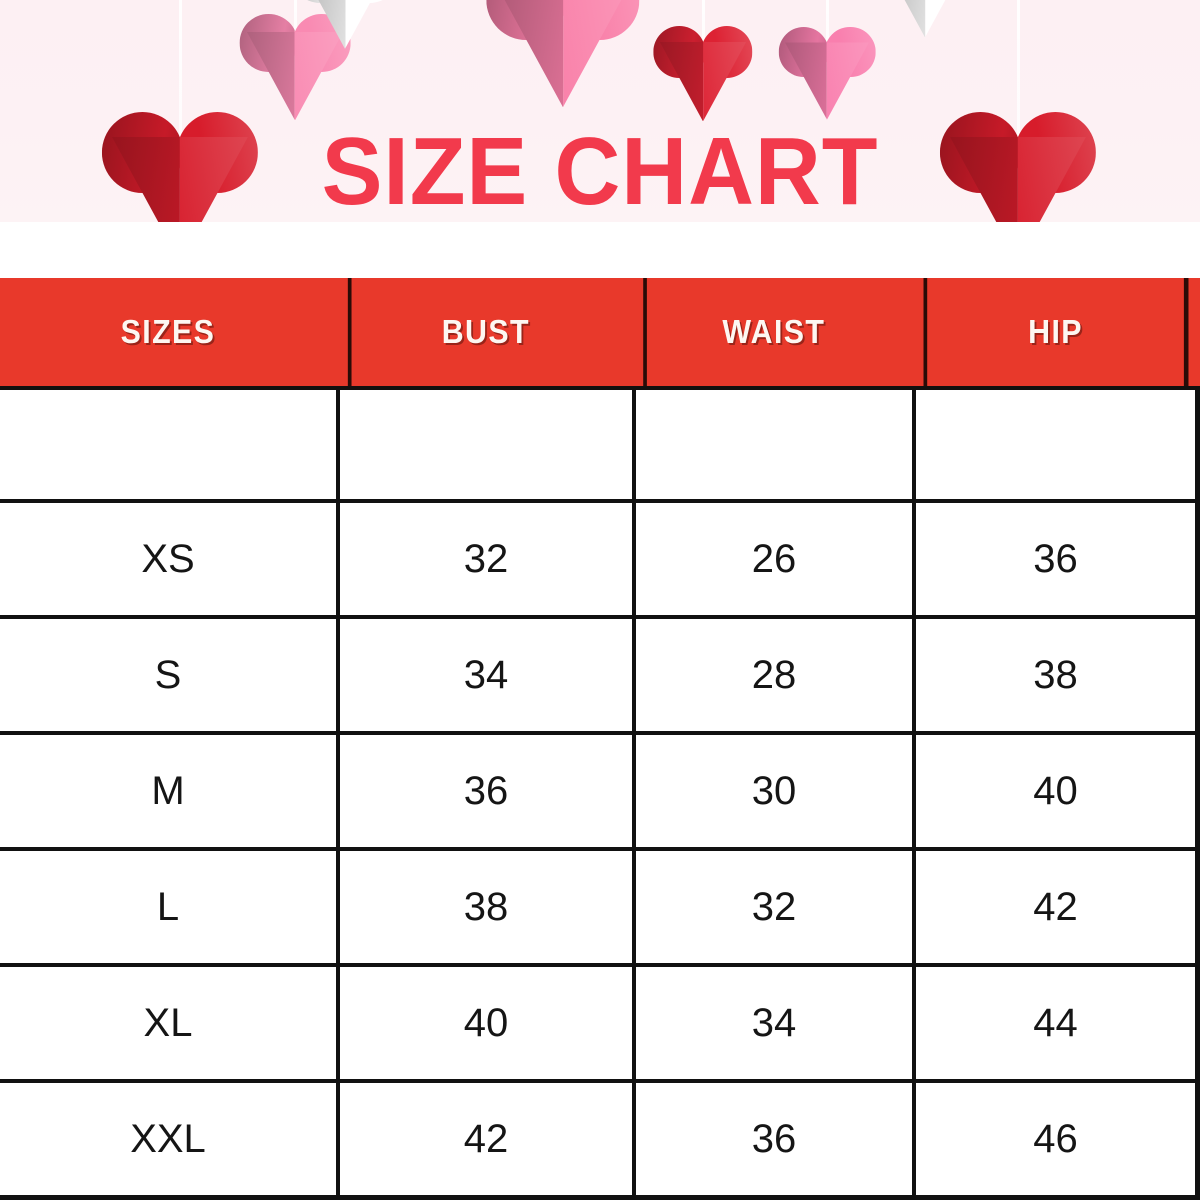 This screenshot has height=1200, width=1200. Describe the element at coordinates (484, 791) in the screenshot. I see `cell-bust: 36` at that location.